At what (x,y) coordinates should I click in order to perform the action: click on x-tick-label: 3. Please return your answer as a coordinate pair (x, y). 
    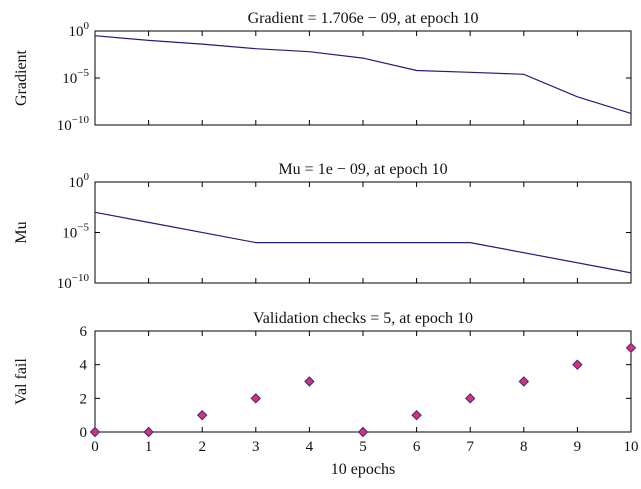
    Looking at the image, I should click on (256, 447).